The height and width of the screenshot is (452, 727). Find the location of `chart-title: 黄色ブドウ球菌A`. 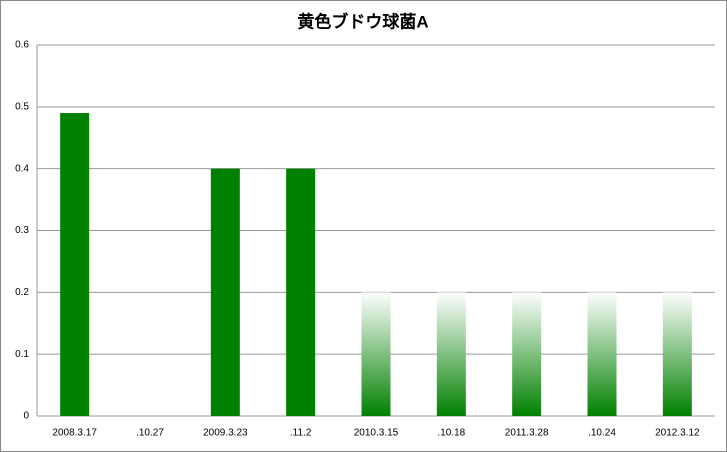

chart-title: 黄色ブドウ球菌A is located at coordinates (362, 21).